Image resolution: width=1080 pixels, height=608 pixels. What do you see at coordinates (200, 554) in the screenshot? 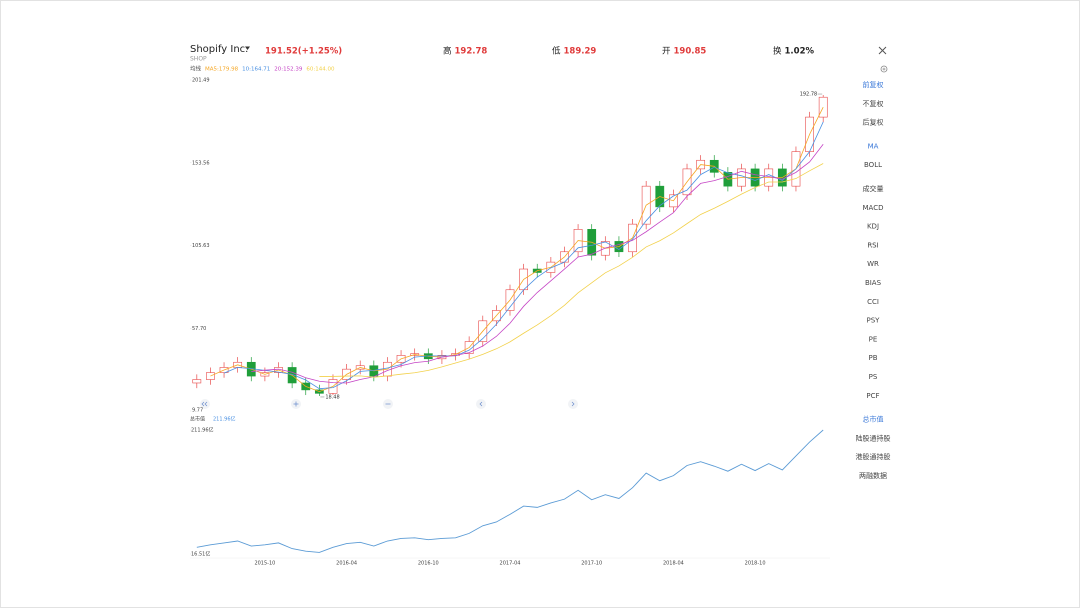
I see `y-tick-label: 16.51亿` at bounding box center [200, 554].